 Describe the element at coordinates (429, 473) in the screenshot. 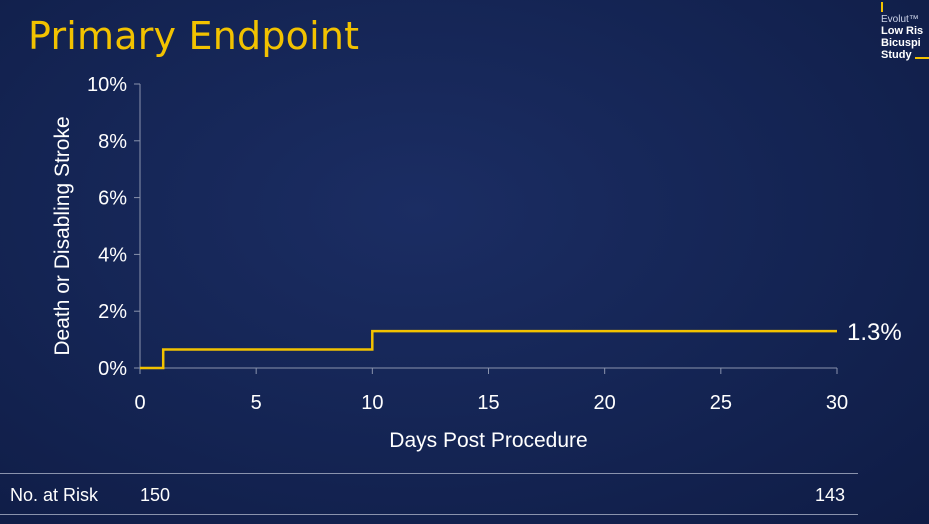

I see `risk-table-top-rule` at that location.